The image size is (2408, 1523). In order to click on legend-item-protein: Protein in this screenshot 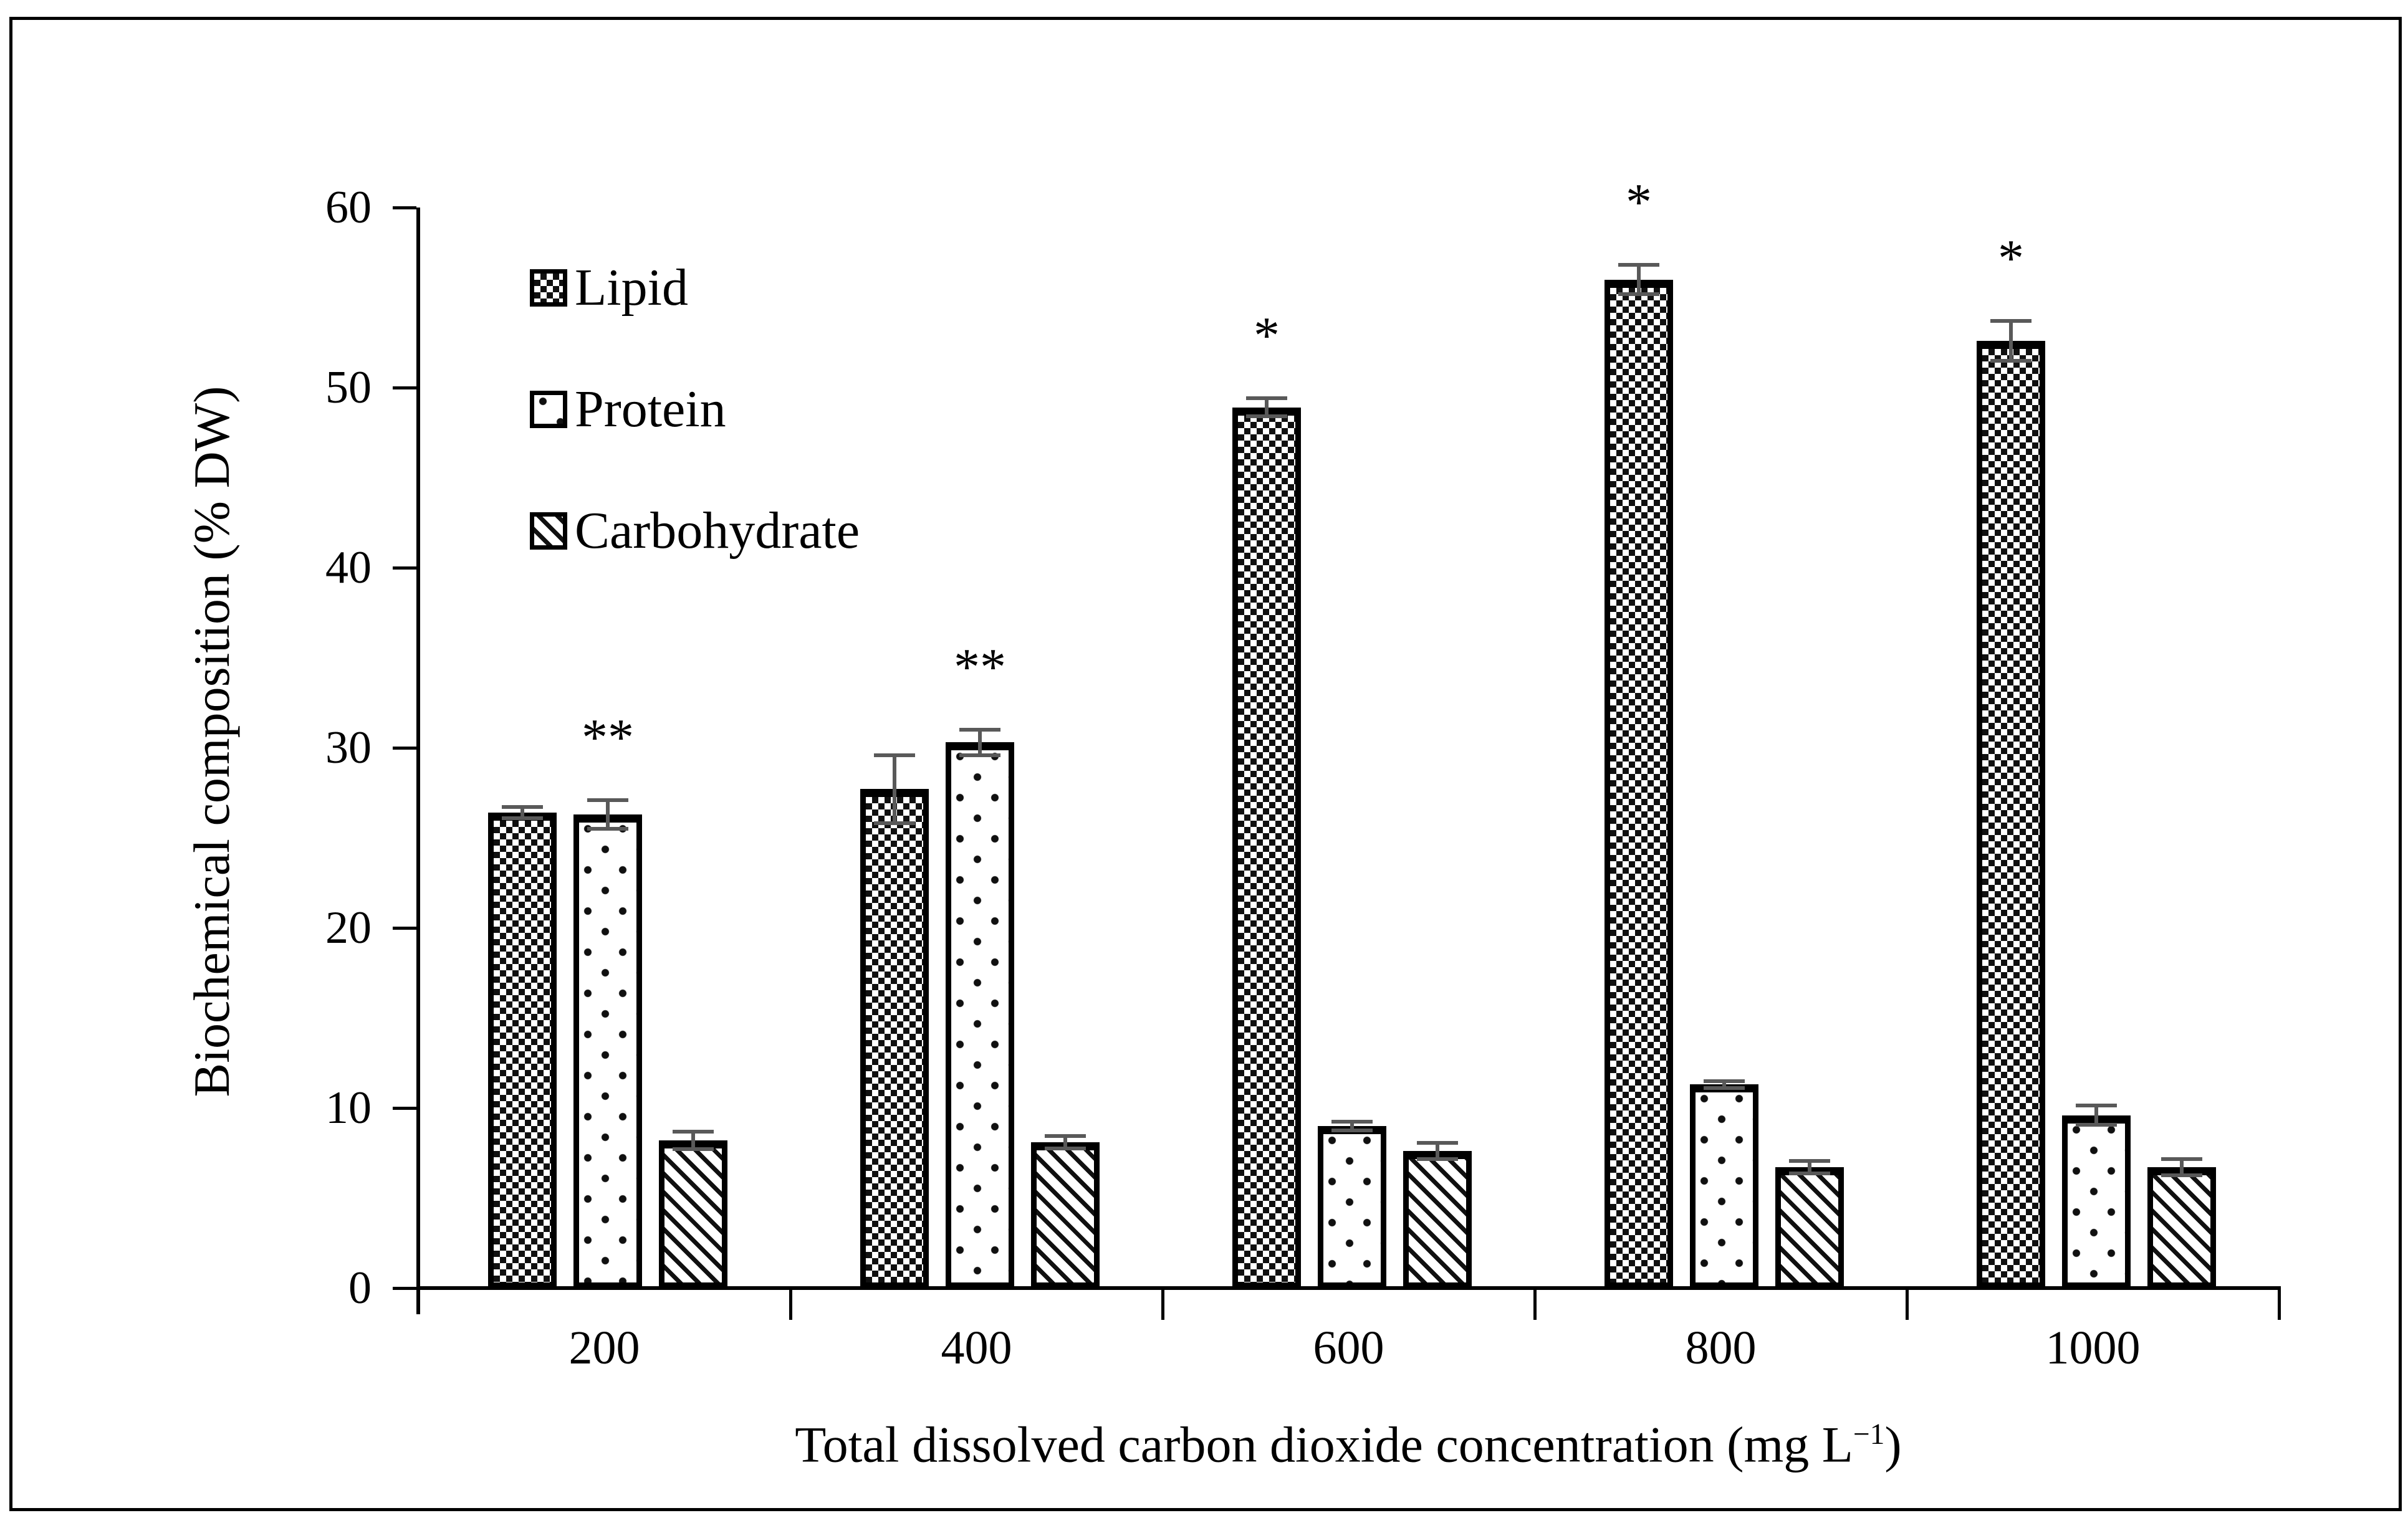, I will do `click(779, 409)`.